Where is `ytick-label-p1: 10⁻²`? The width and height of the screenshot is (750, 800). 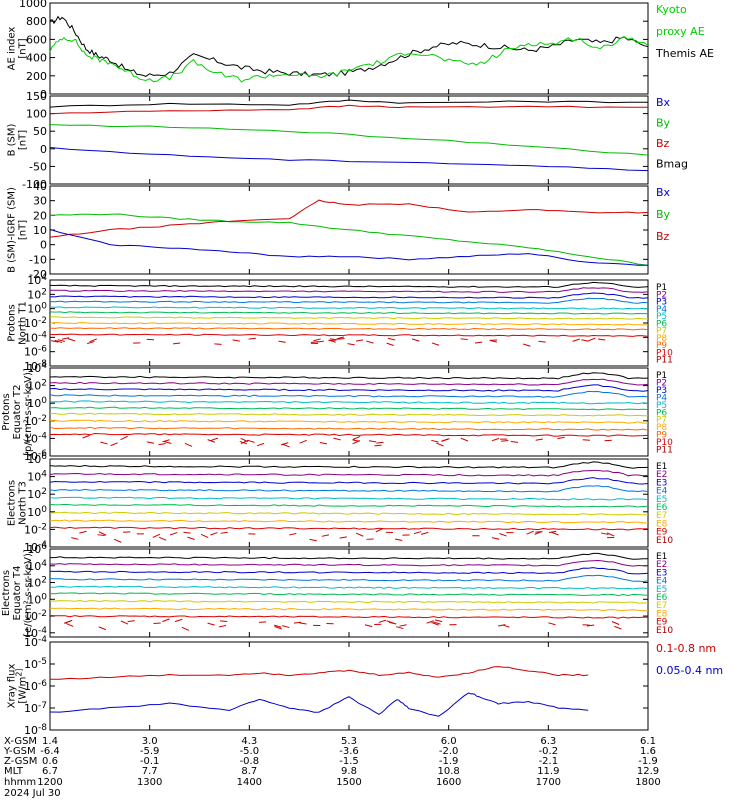
ytick-label-p1: 10⁻² is located at coordinates (35, 323).